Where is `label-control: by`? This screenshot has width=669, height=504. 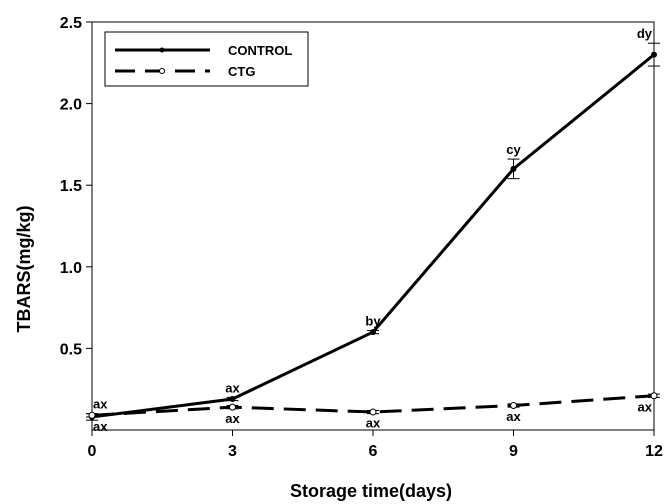
label-control: by is located at coordinates (373, 320).